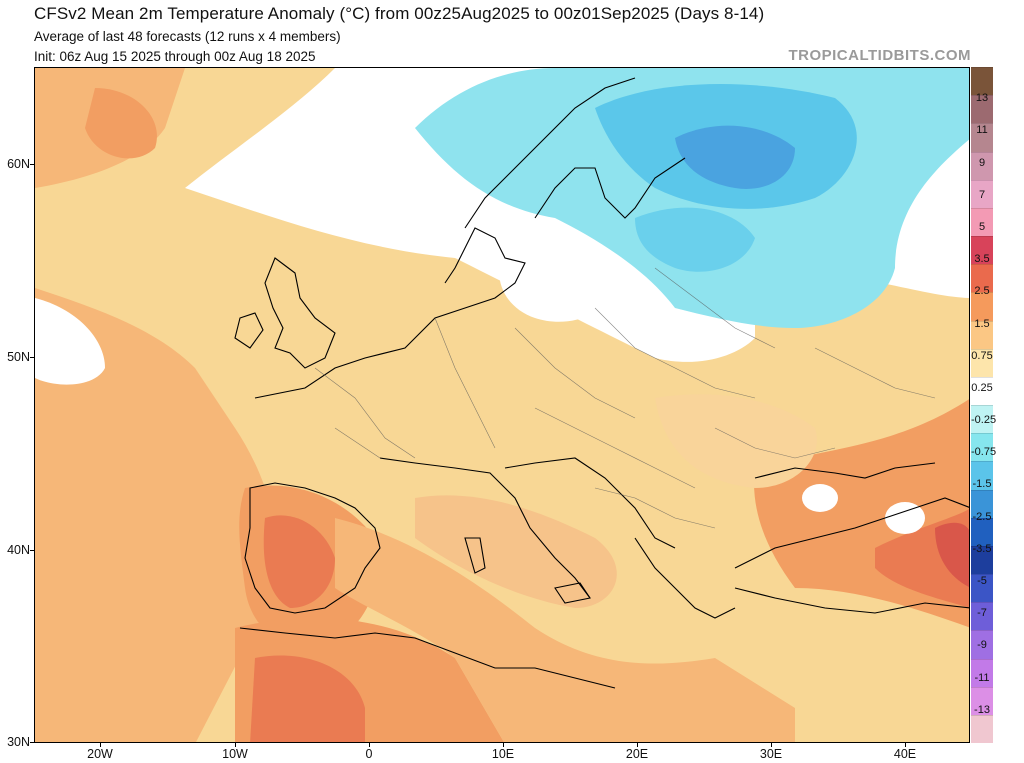 This screenshot has width=1024, height=763. Describe the element at coordinates (982, 355) in the screenshot. I see `colorbar-label: 0.75` at that location.